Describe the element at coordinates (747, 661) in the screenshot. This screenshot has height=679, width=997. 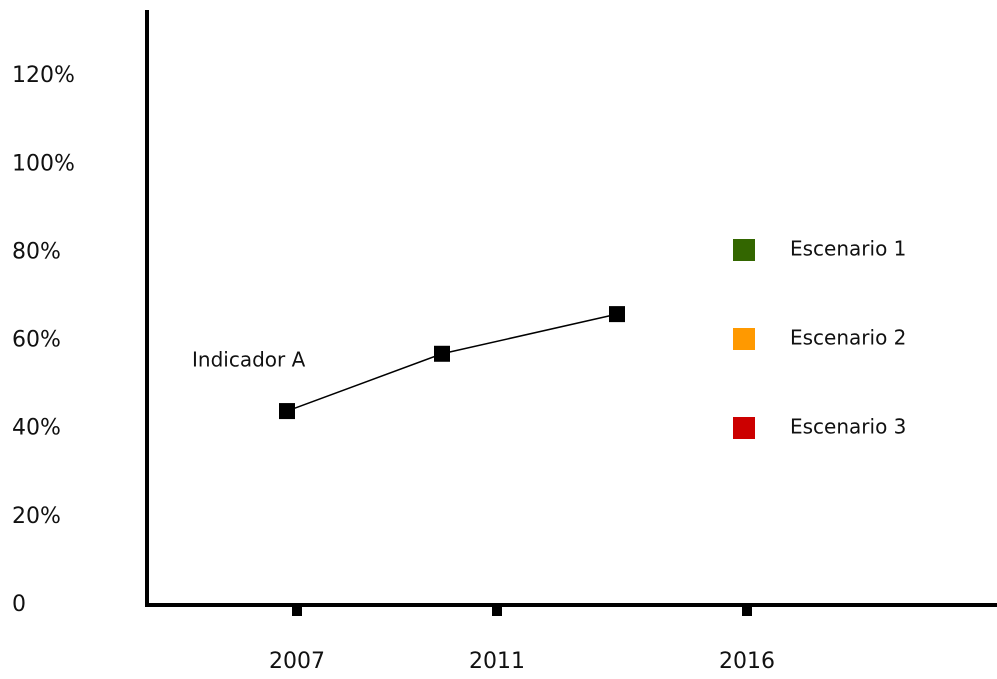
I see `x-tick-label: 2016` at that location.